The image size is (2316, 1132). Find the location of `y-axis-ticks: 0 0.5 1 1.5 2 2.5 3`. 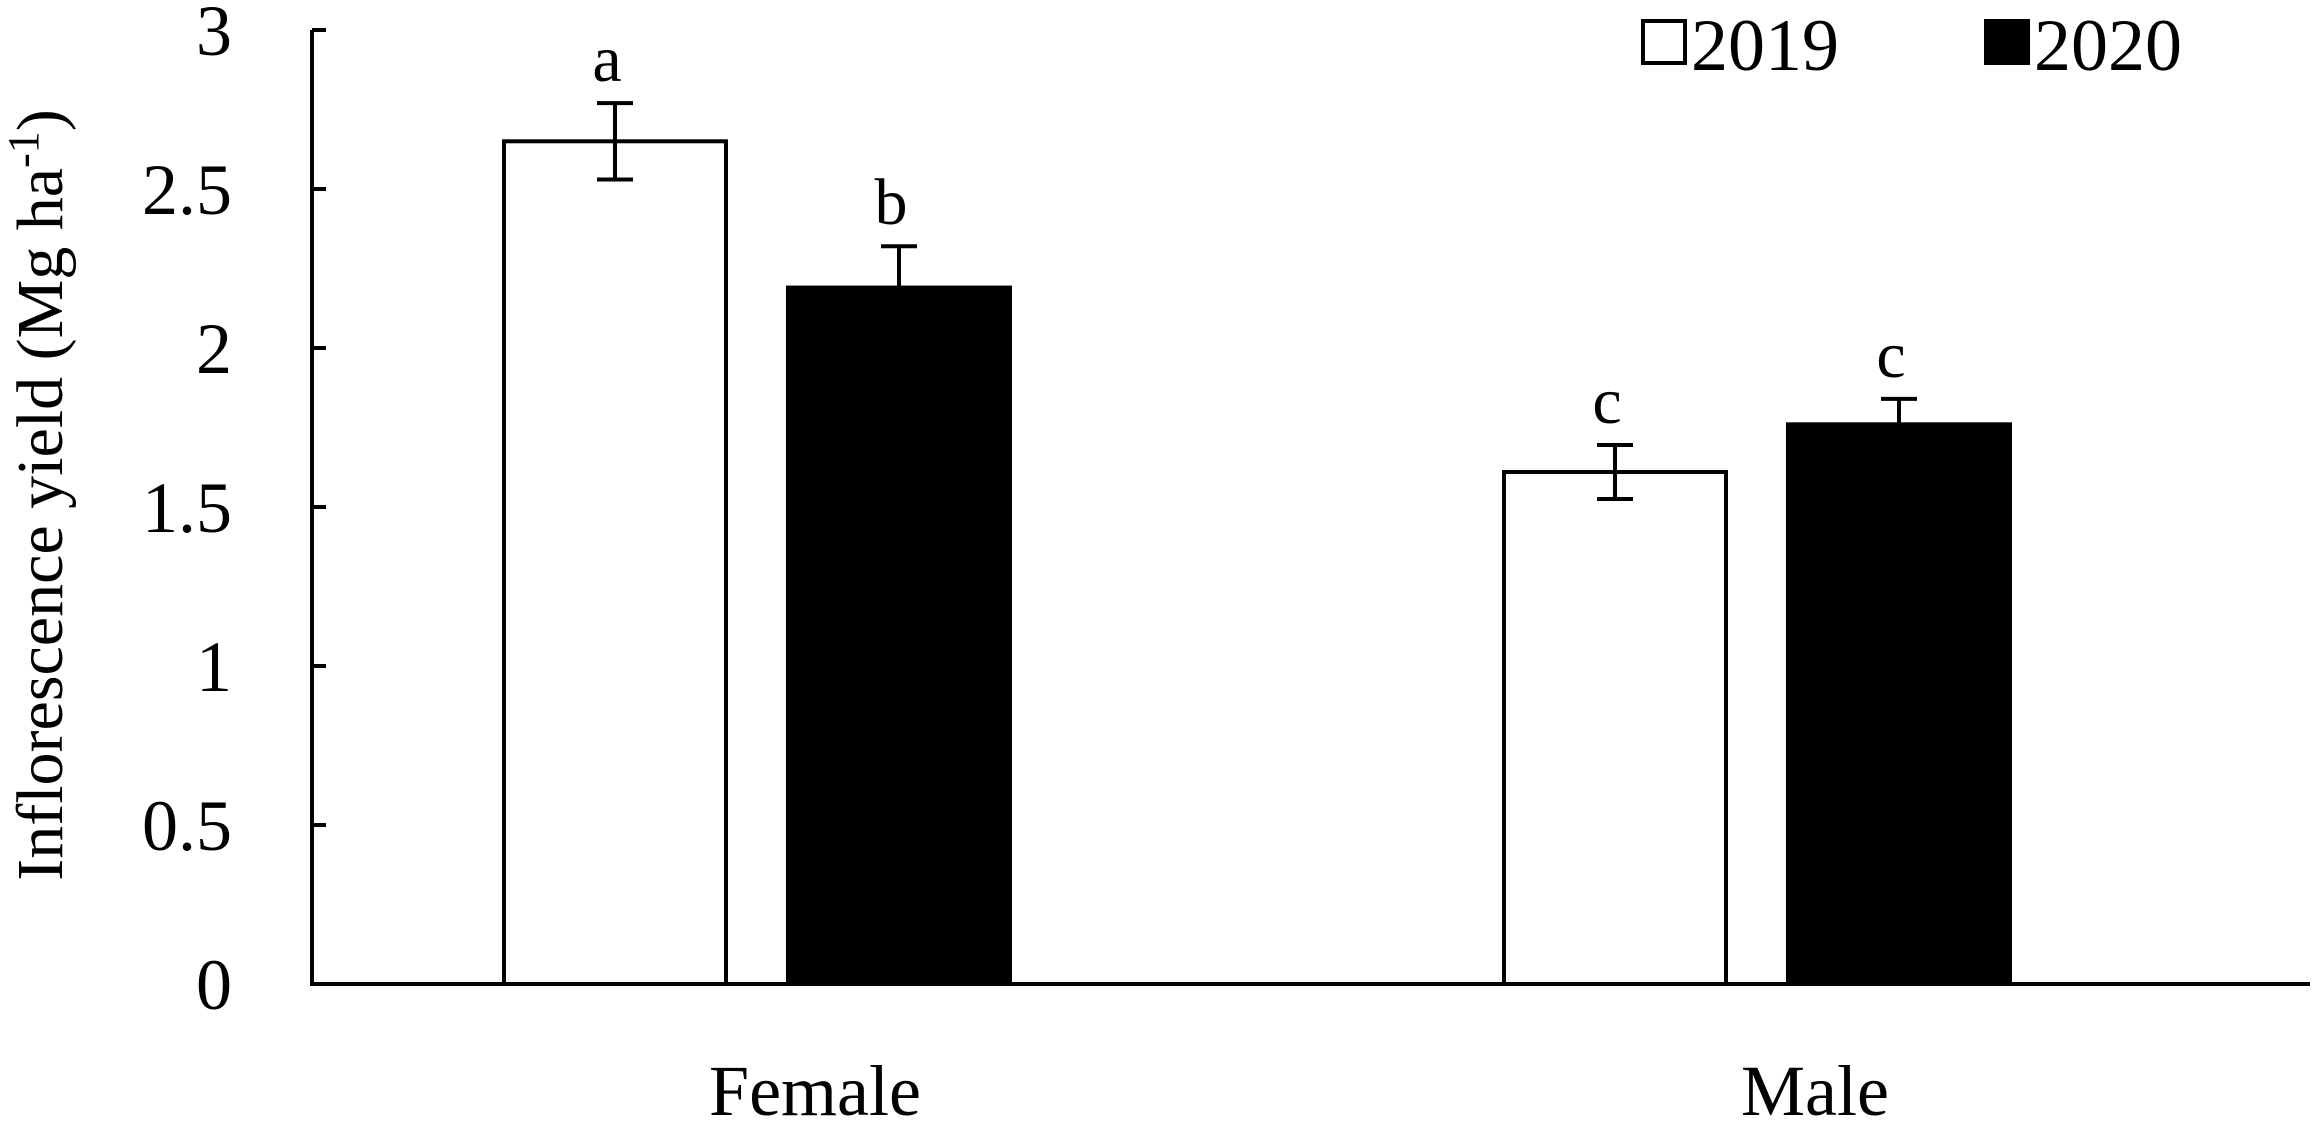

y-axis-ticks: 0 0.5 1 1.5 2 2.5 3 is located at coordinates (234, 512).